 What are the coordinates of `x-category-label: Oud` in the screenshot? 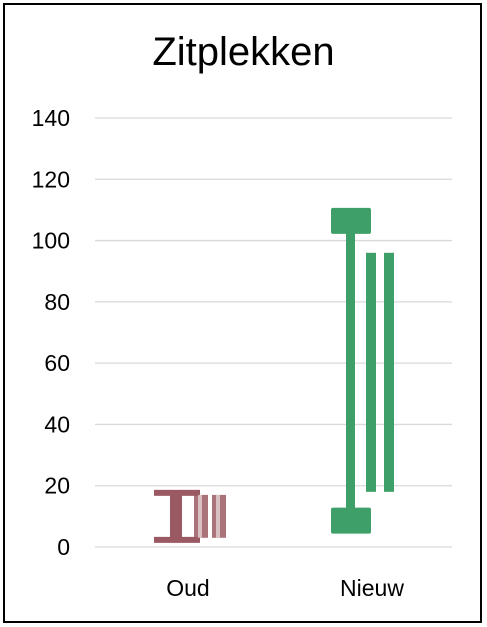 It's located at (187, 588).